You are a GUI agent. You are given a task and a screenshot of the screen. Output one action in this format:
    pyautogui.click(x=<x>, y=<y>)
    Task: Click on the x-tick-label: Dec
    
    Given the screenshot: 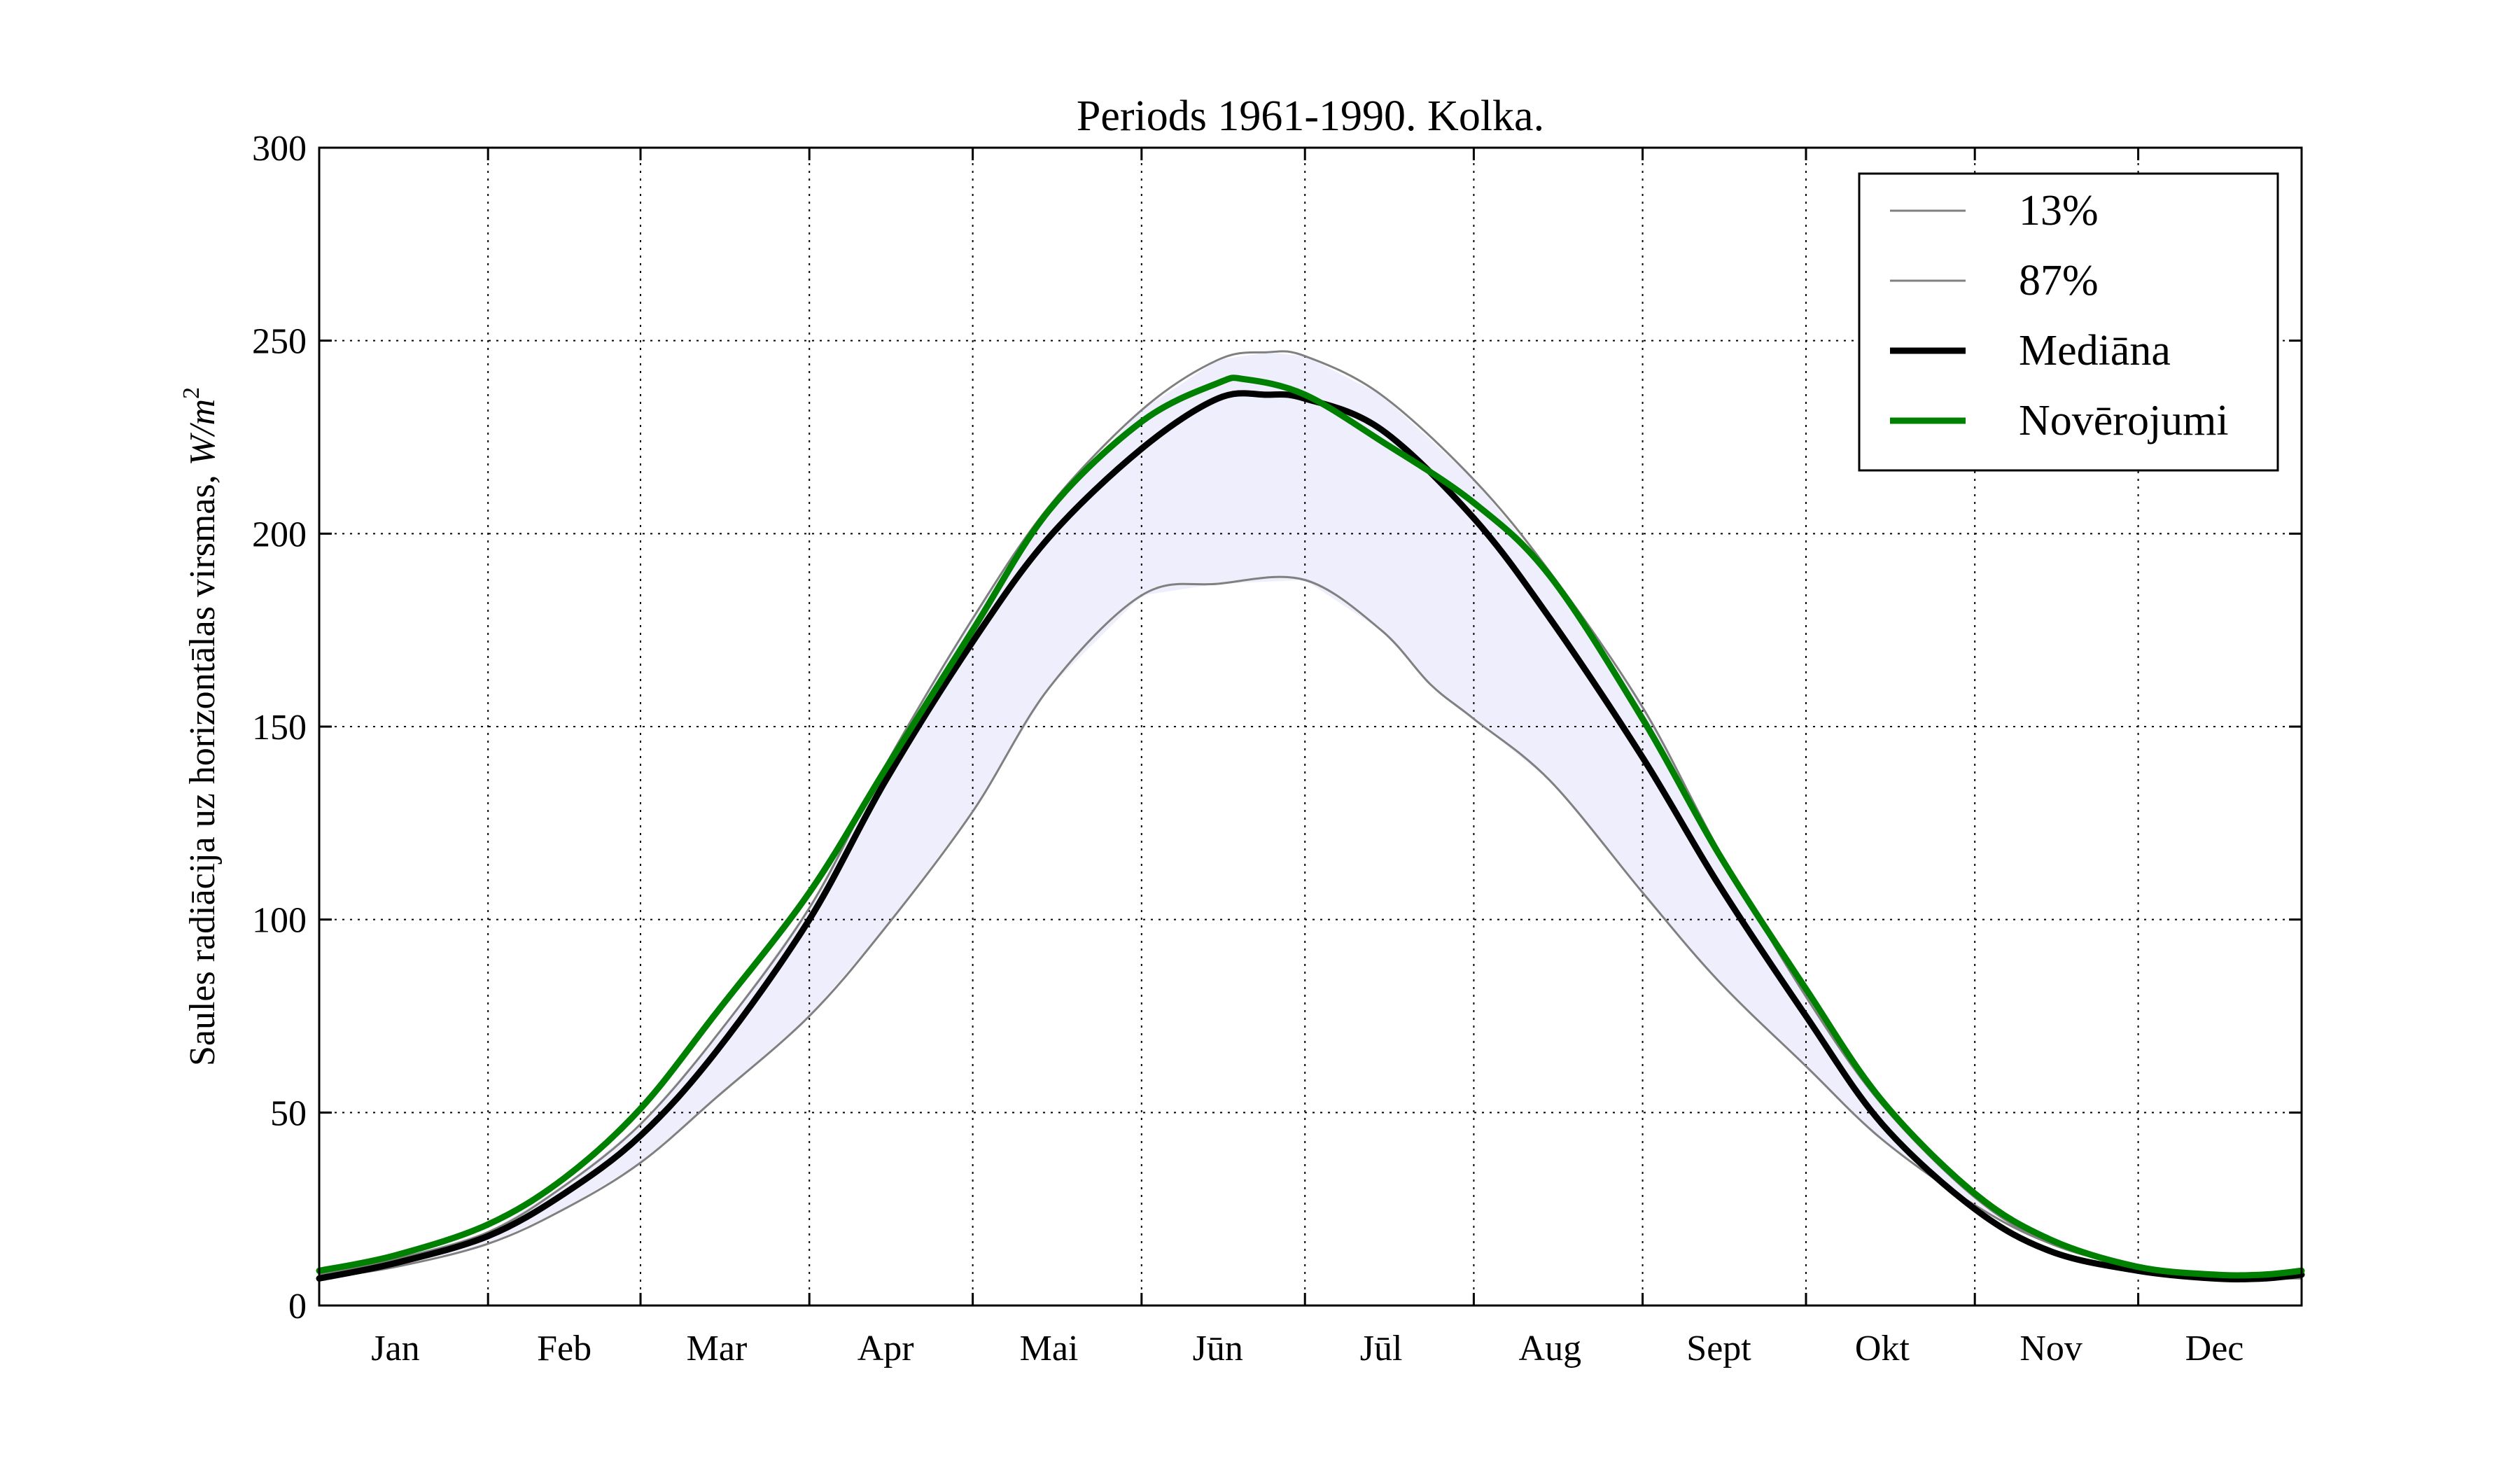 What is the action you would take?
    pyautogui.click(x=2214, y=1348)
    